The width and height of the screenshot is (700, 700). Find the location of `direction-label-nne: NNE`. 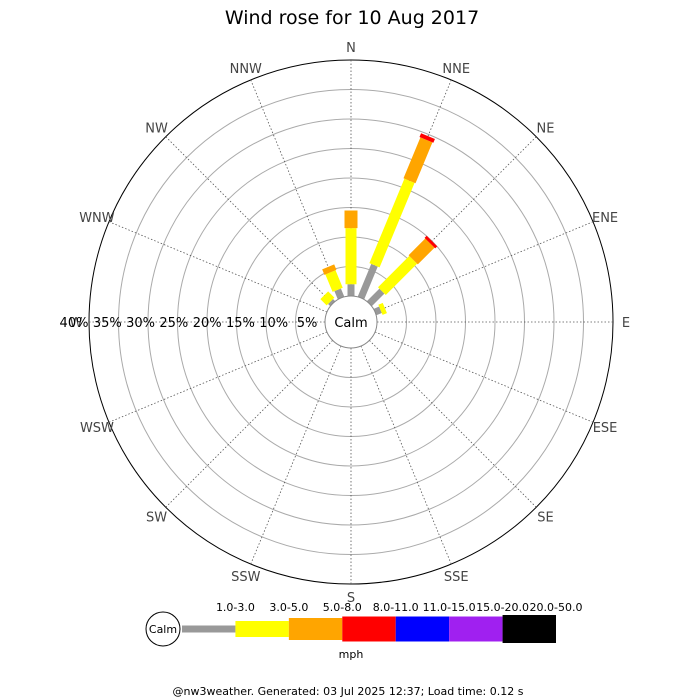

direction-label-nne: NNE is located at coordinates (456, 69).